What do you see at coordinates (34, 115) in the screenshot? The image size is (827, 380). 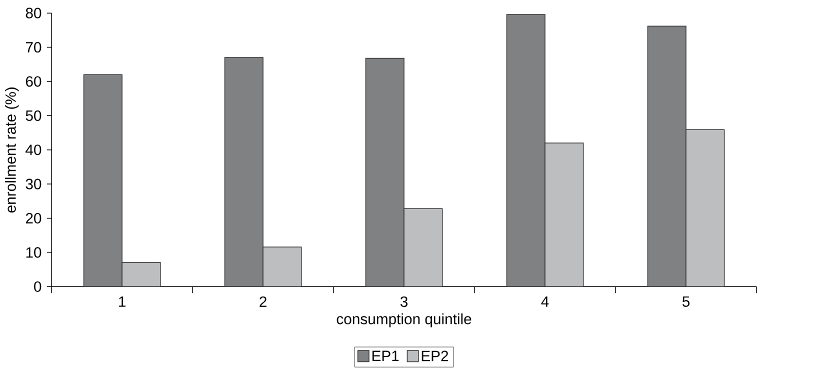 I see `y-tick-label: 50` at bounding box center [34, 115].